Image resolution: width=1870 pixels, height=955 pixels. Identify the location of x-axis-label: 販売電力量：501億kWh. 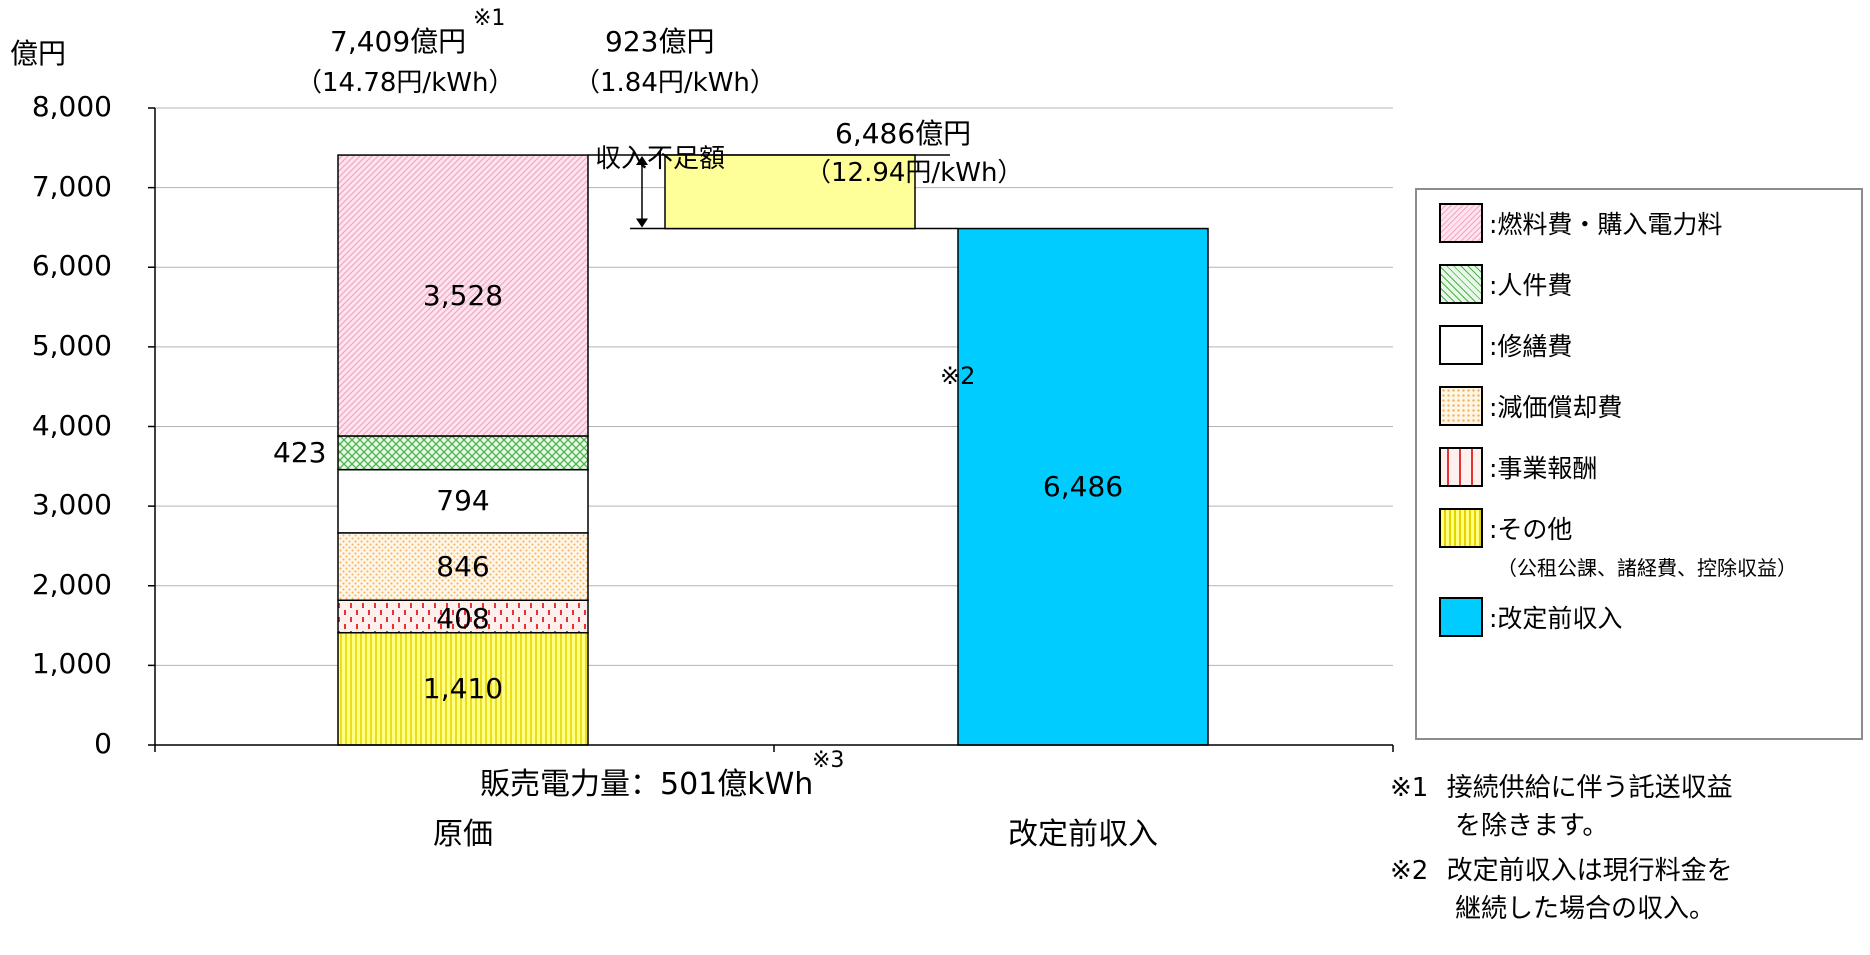
(646, 785).